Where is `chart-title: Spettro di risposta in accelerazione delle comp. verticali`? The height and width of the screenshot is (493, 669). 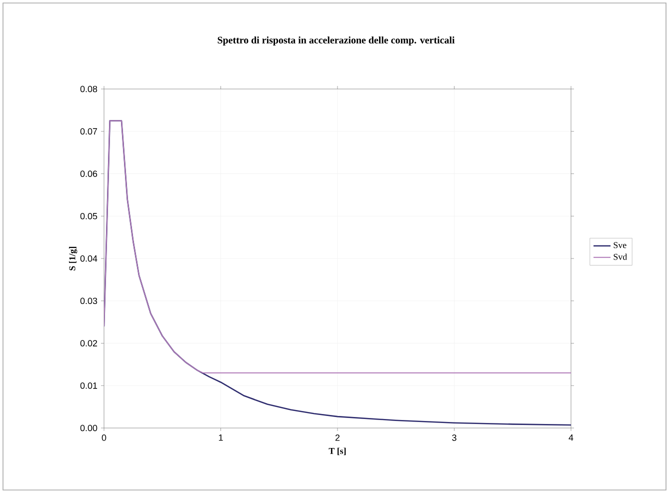 chart-title: Spettro di risposta in accelerazione delle comp. verticali is located at coordinates (336, 41).